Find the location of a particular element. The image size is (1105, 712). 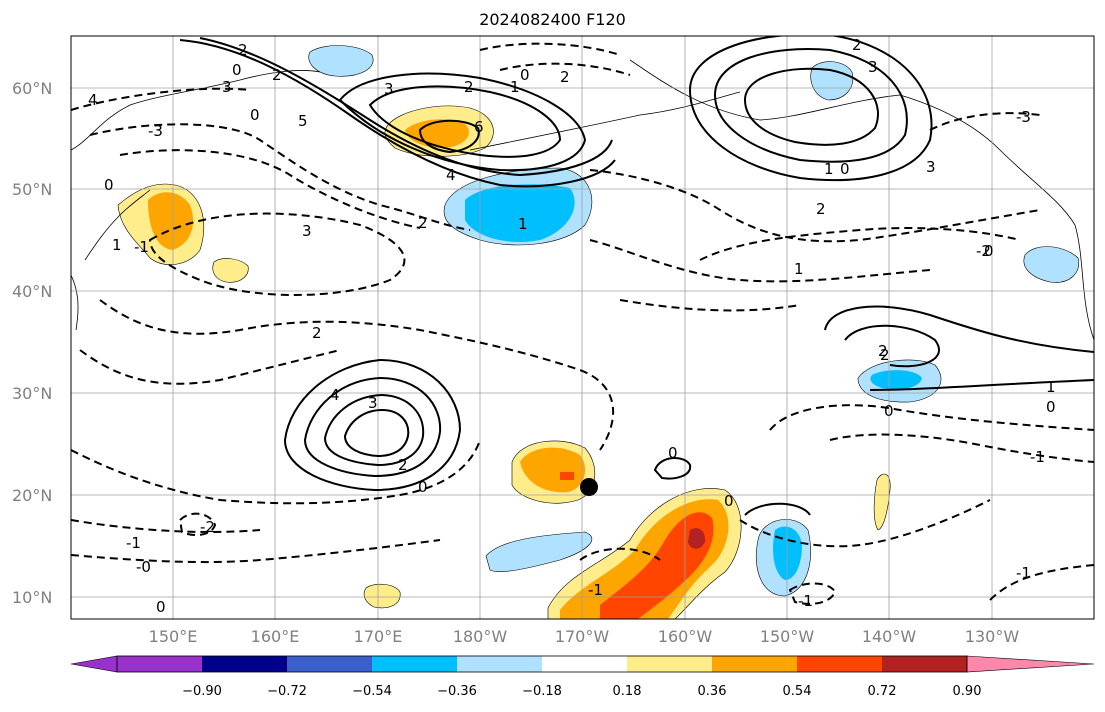

contour-solid-sth-outer is located at coordinates (372, 425).